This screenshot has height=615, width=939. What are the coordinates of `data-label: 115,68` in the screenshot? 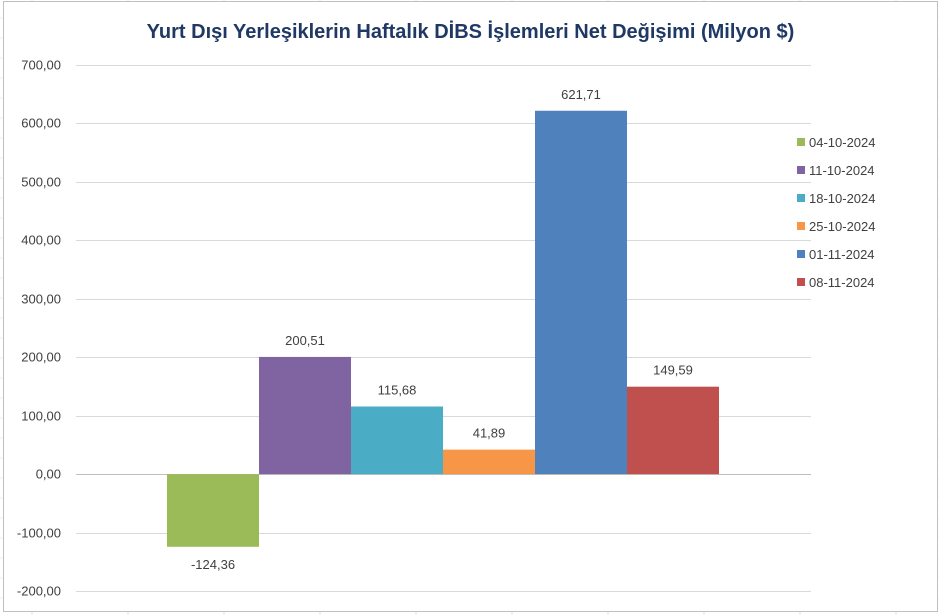 It's located at (397, 390).